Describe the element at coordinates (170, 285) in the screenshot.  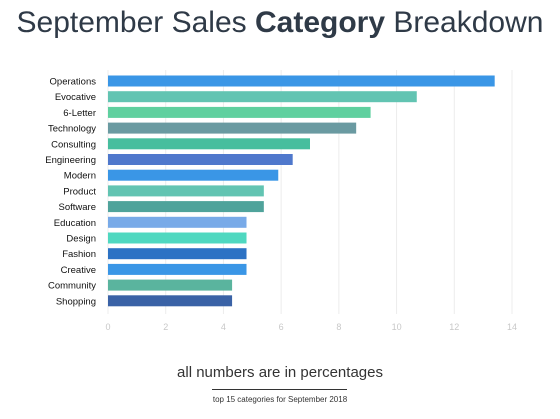
I see `bar-community` at that location.